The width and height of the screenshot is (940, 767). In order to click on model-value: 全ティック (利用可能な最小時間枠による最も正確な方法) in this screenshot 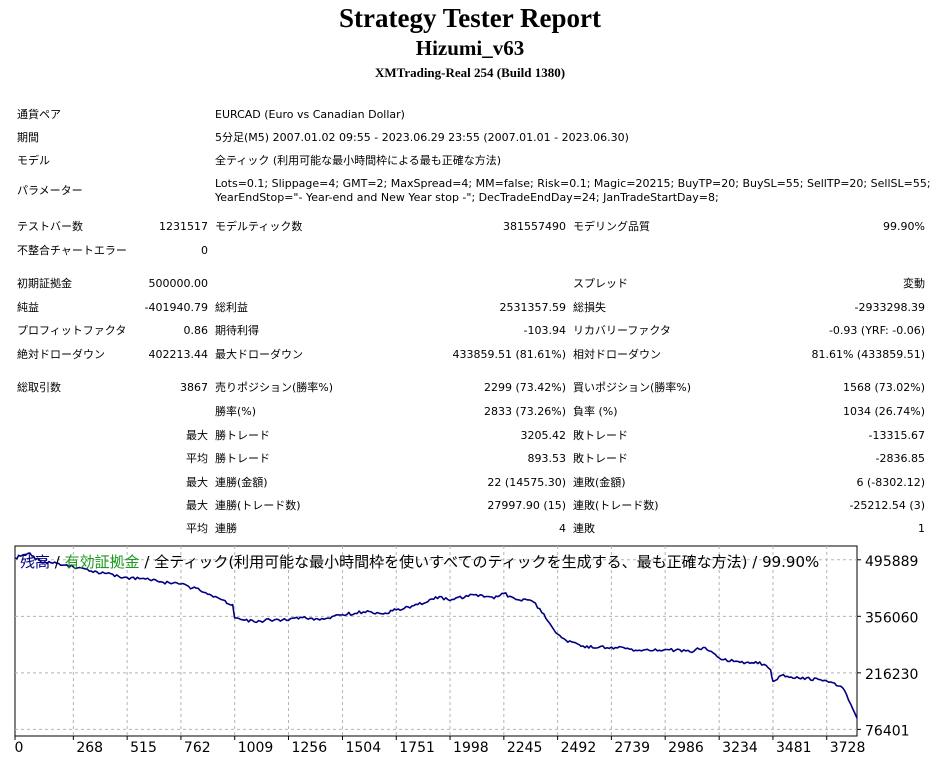, I will do `click(358, 160)`.